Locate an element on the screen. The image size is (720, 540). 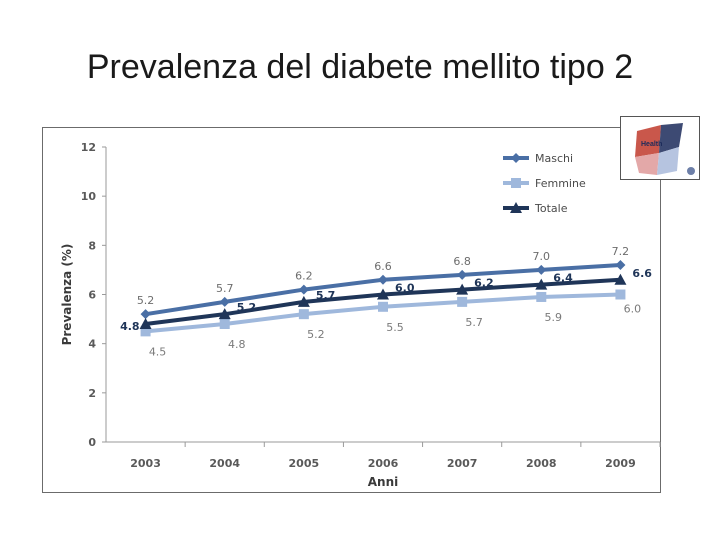
data-label-femmine: 4.8 is located at coordinates (237, 344).